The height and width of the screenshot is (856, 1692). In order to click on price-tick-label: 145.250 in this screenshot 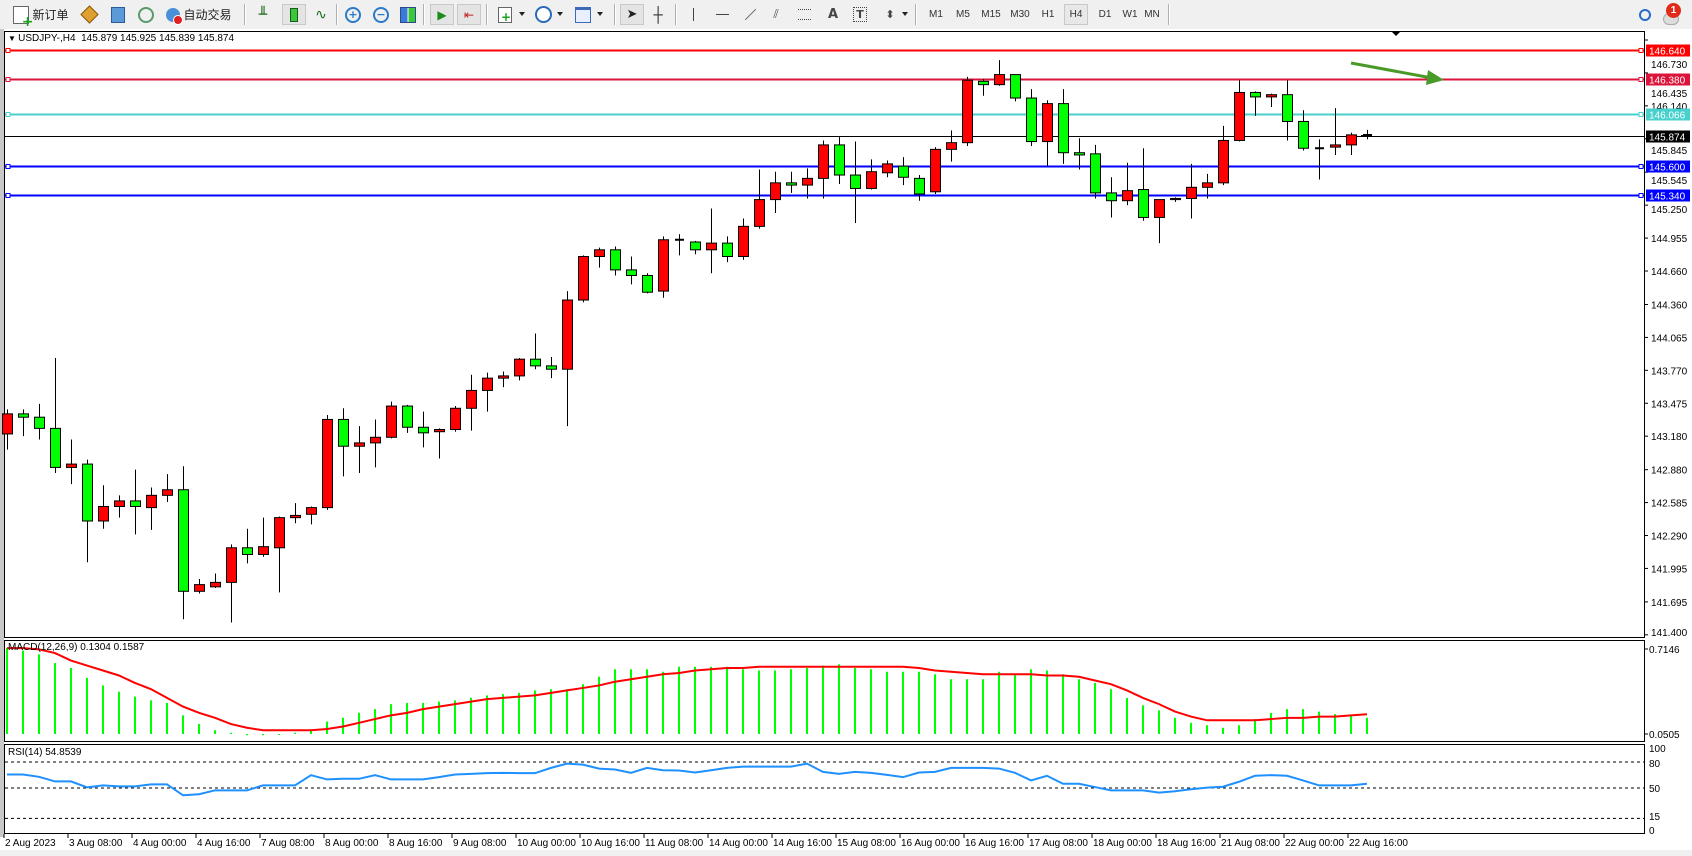, I will do `click(1669, 210)`.